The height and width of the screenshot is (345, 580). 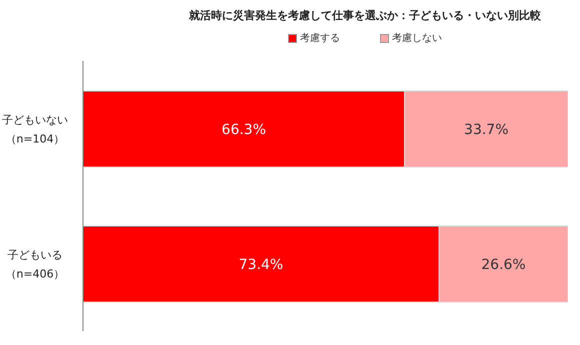 What do you see at coordinates (261, 265) in the screenshot?
I see `data-label: 73.4%` at bounding box center [261, 265].